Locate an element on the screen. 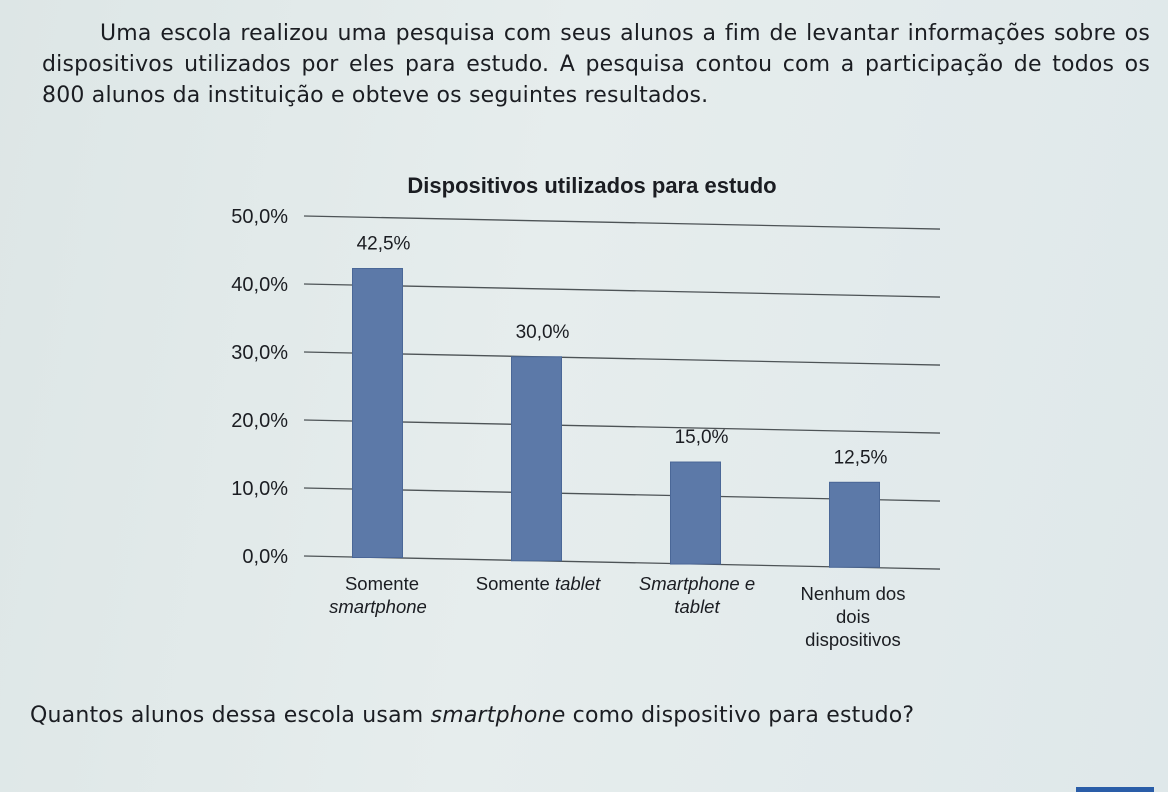 The height and width of the screenshot is (792, 1168). x-category-label-part: Somente is located at coordinates (515, 583).